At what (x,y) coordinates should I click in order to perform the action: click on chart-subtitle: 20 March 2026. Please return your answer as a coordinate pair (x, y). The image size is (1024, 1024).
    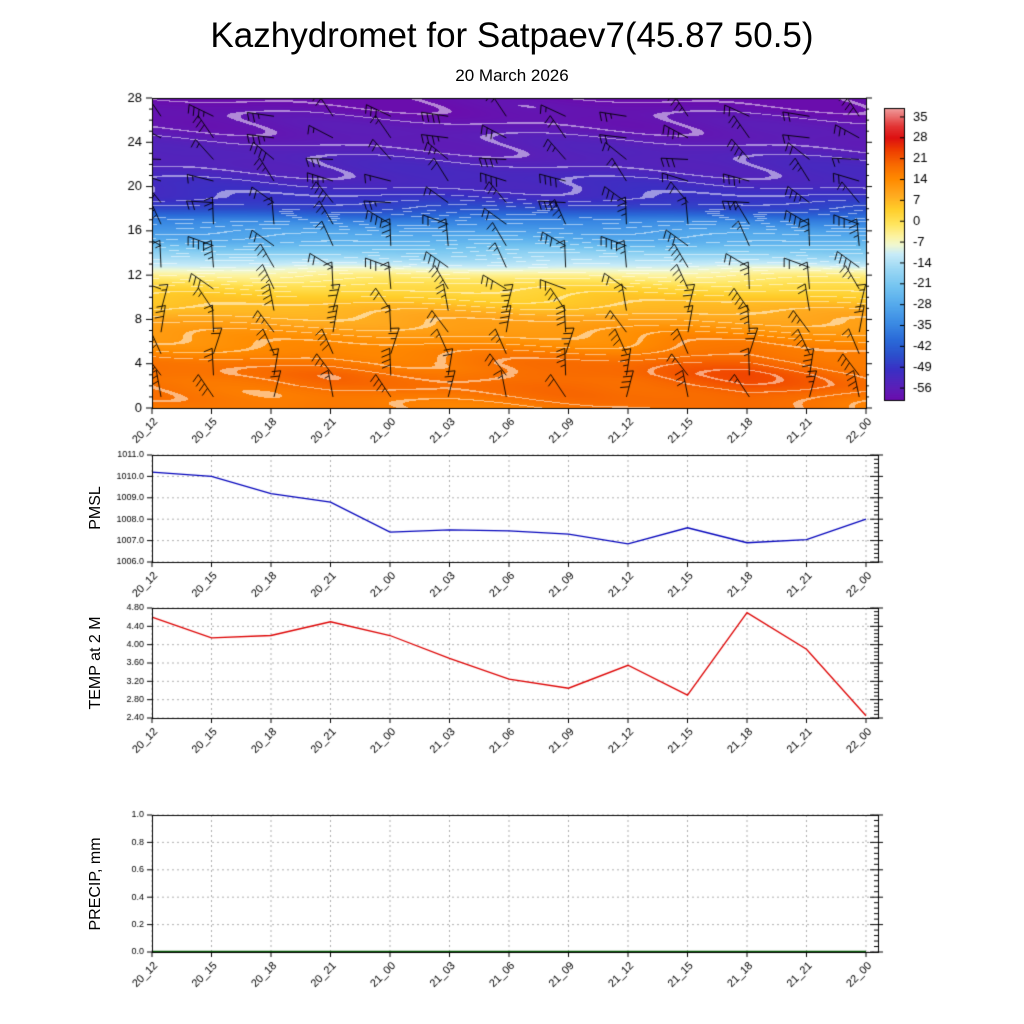
    Looking at the image, I should click on (512, 75).